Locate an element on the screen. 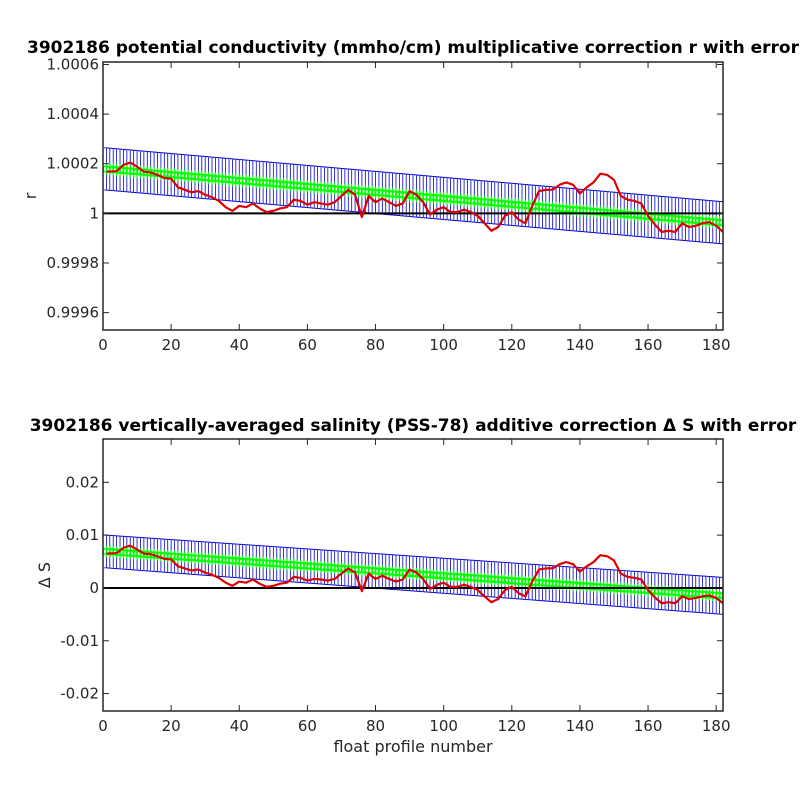  y-tick-label: 0.02 is located at coordinates (82, 482).